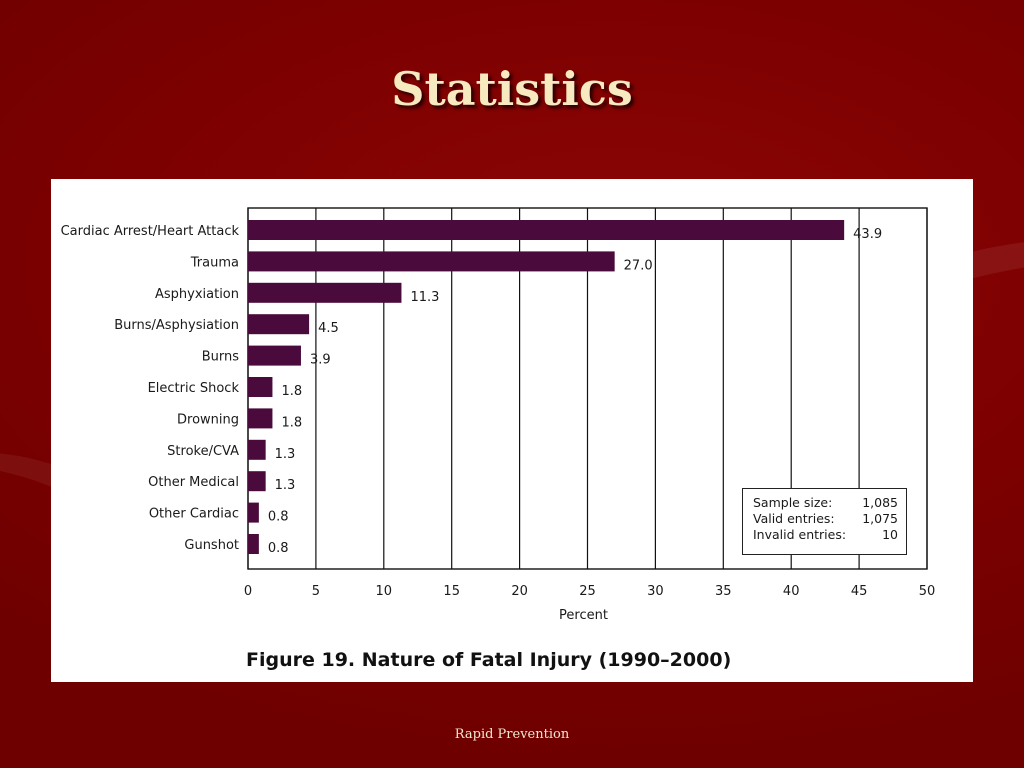  What do you see at coordinates (890, 534) in the screenshot?
I see `info-value: 10` at bounding box center [890, 534].